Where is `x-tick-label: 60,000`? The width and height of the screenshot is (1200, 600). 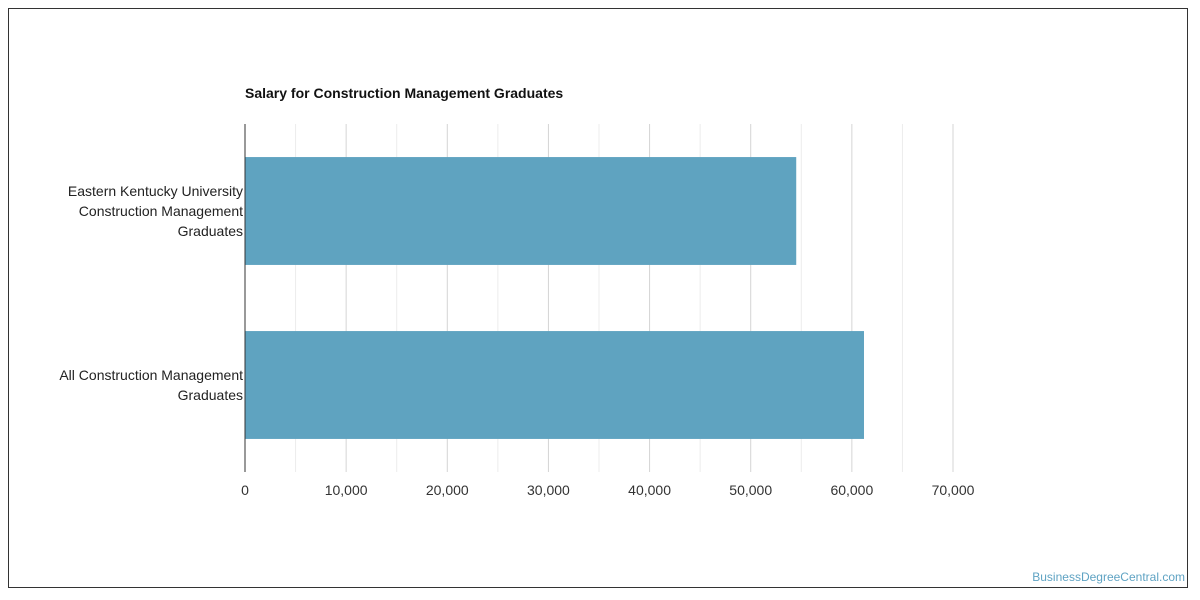
x-tick-label: 60,000 is located at coordinates (851, 490).